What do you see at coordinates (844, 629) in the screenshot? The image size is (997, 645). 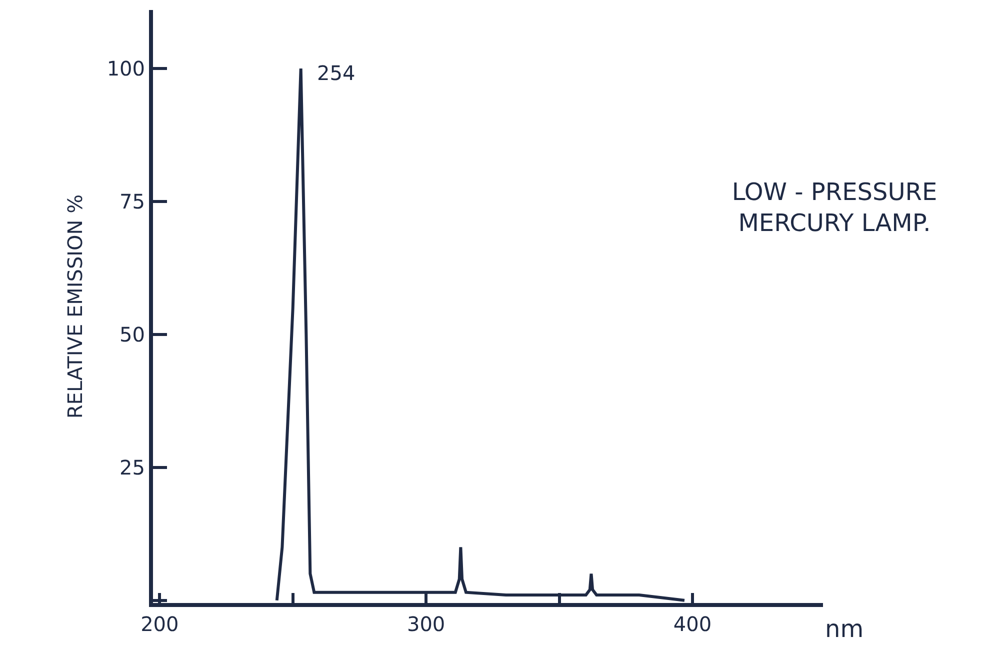 I see `x-axis-title: nm` at bounding box center [844, 629].